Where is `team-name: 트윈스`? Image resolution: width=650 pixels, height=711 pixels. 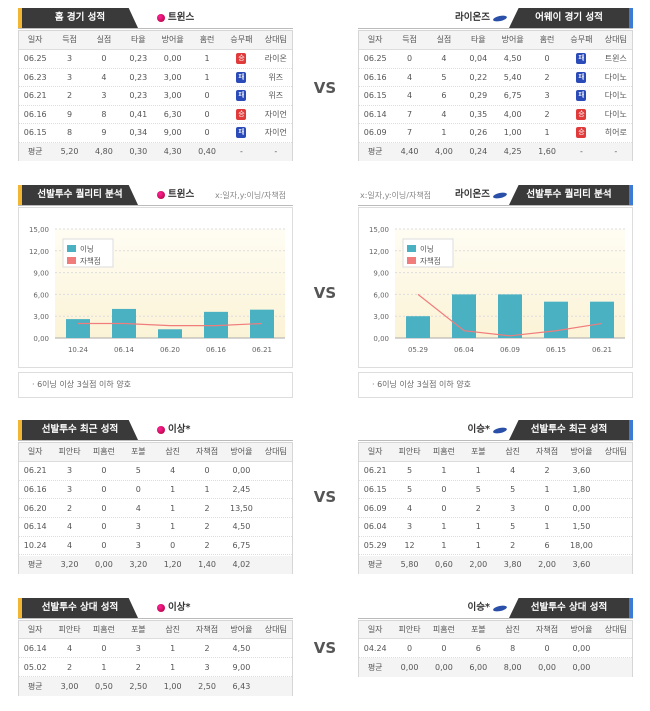
team-name: 트윈스 is located at coordinates (181, 194).